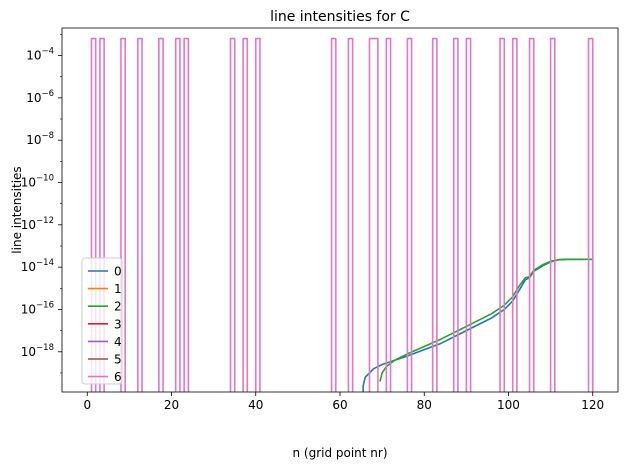  I want to click on legend-label-6: 6, so click(118, 377).